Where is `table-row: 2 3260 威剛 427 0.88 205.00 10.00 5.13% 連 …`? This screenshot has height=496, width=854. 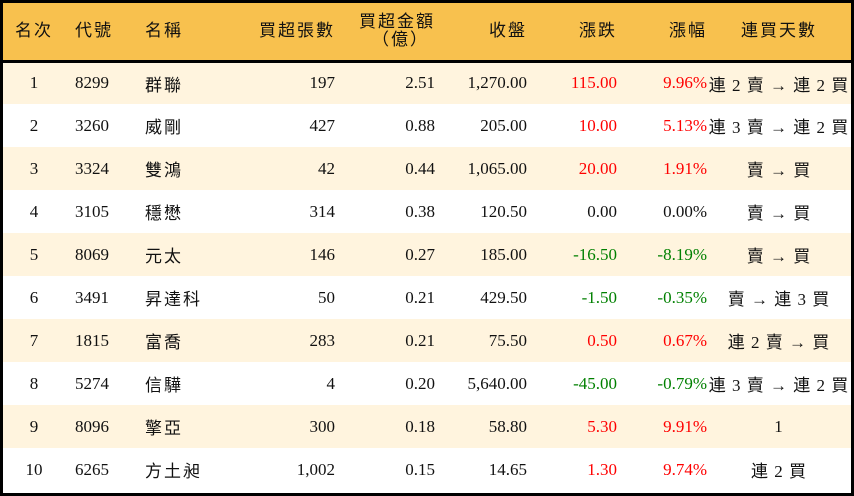 table-row: 2 3260 威剛 427 0.88 205.00 10.00 5.13% 連 … is located at coordinates (427, 125).